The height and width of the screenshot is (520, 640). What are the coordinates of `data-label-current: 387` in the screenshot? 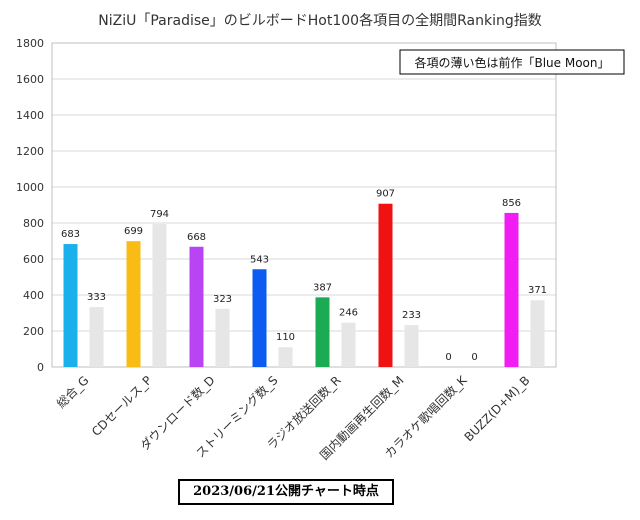 It's located at (322, 287).